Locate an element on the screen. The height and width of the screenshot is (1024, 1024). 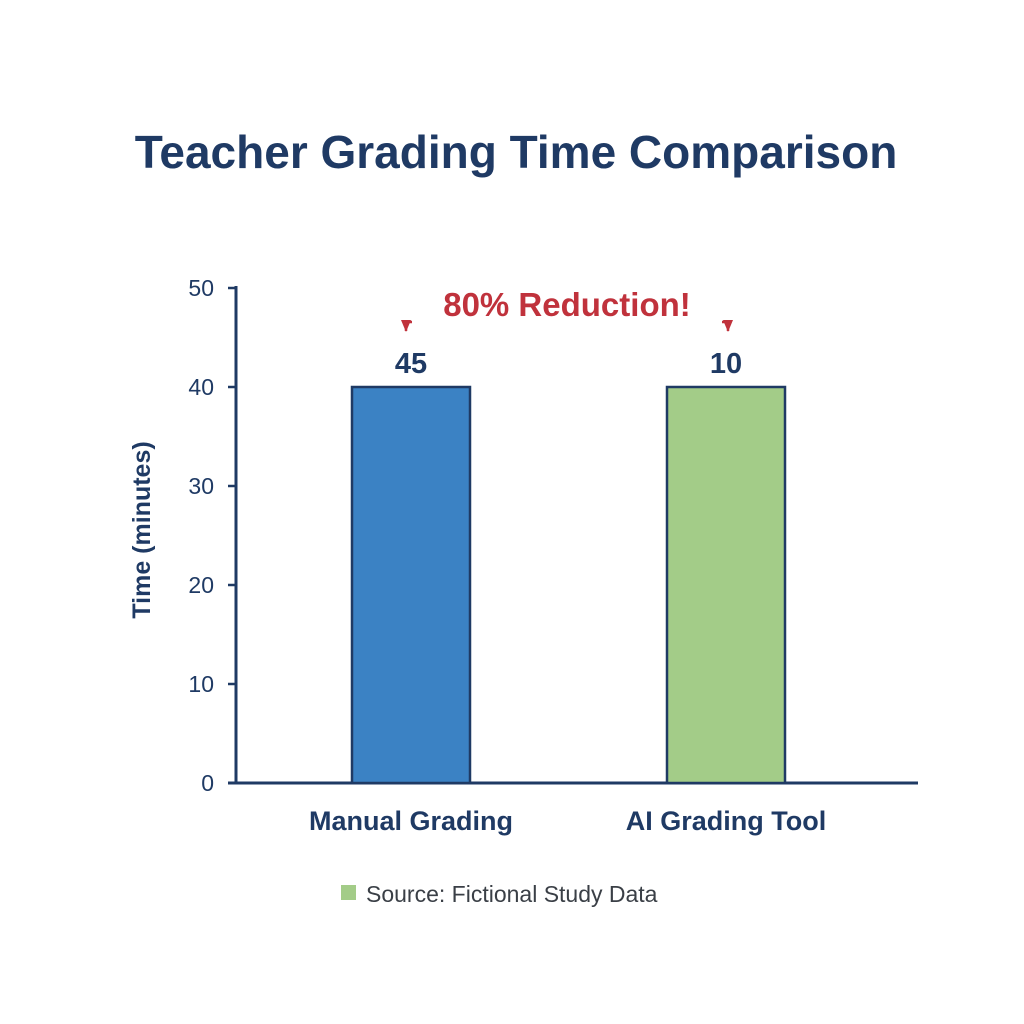
chart-title: Teacher Grading Time Comparison is located at coordinates (516, 152).